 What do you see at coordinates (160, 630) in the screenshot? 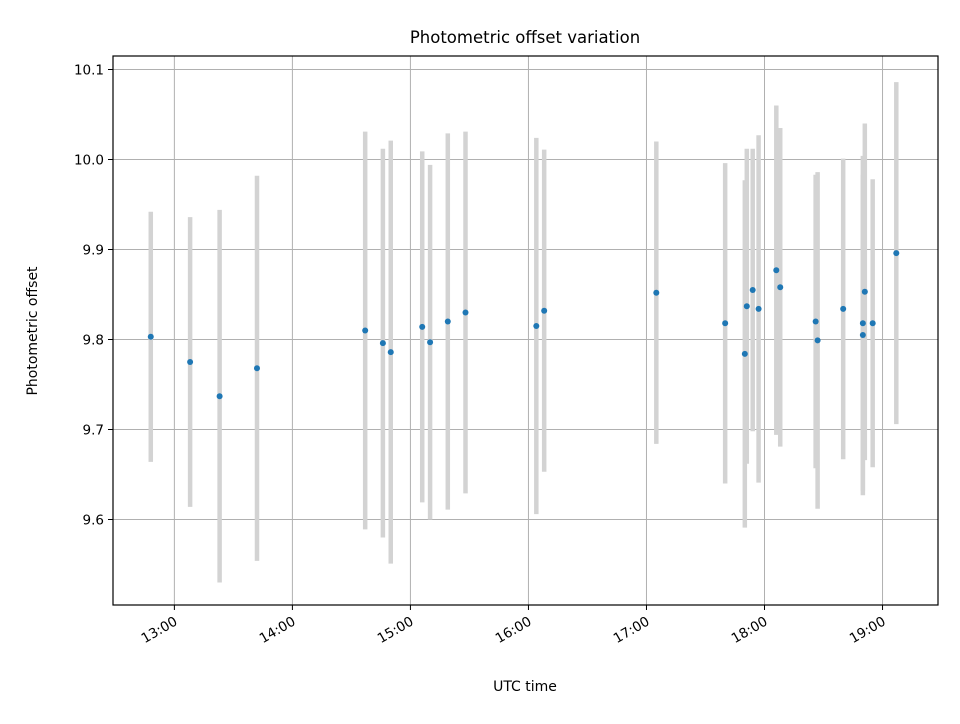
I see `x-tick-label: 13:00` at bounding box center [160, 630].